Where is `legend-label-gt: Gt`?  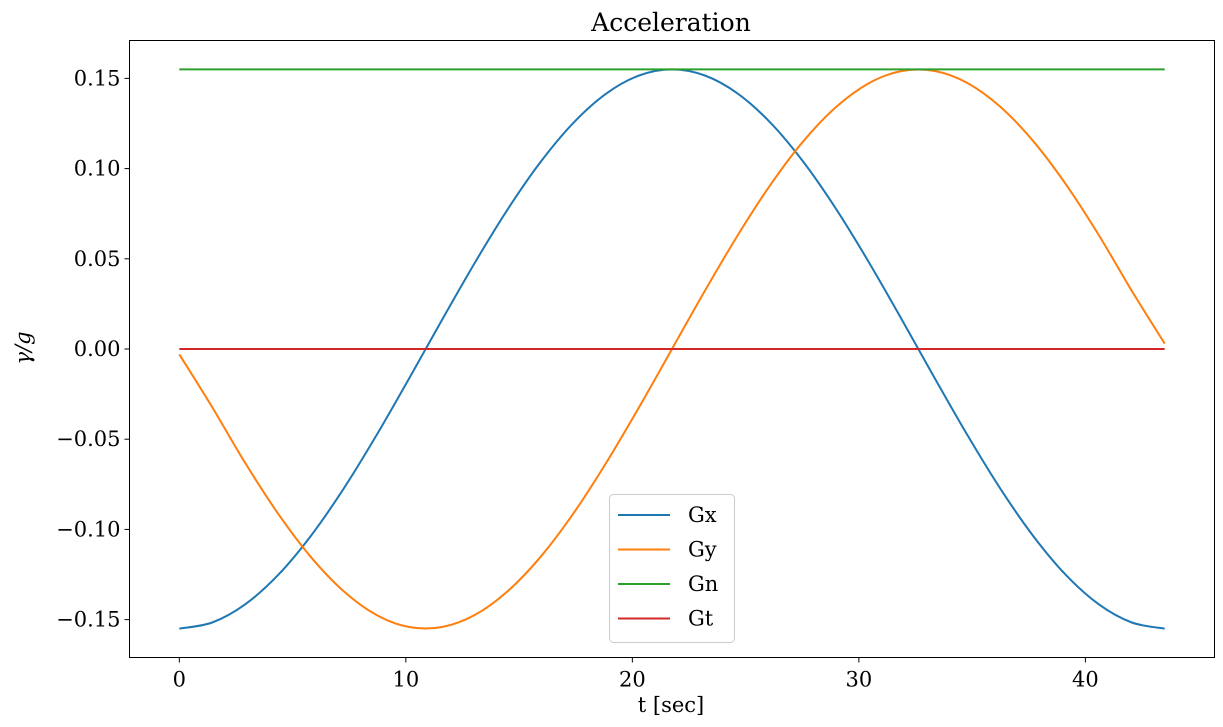
legend-label-gt: Gt is located at coordinates (701, 619).